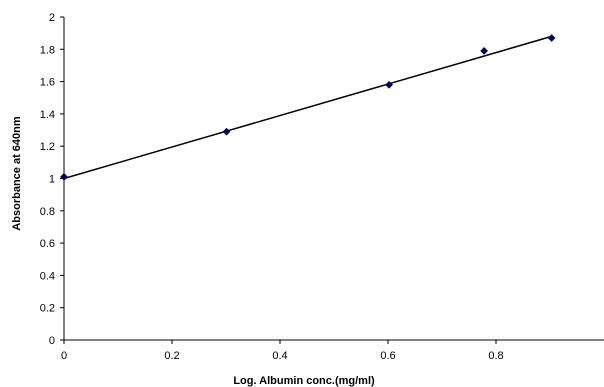 The image size is (604, 387). What do you see at coordinates (47, 244) in the screenshot?
I see `y-tick-label: 0.6` at bounding box center [47, 244].